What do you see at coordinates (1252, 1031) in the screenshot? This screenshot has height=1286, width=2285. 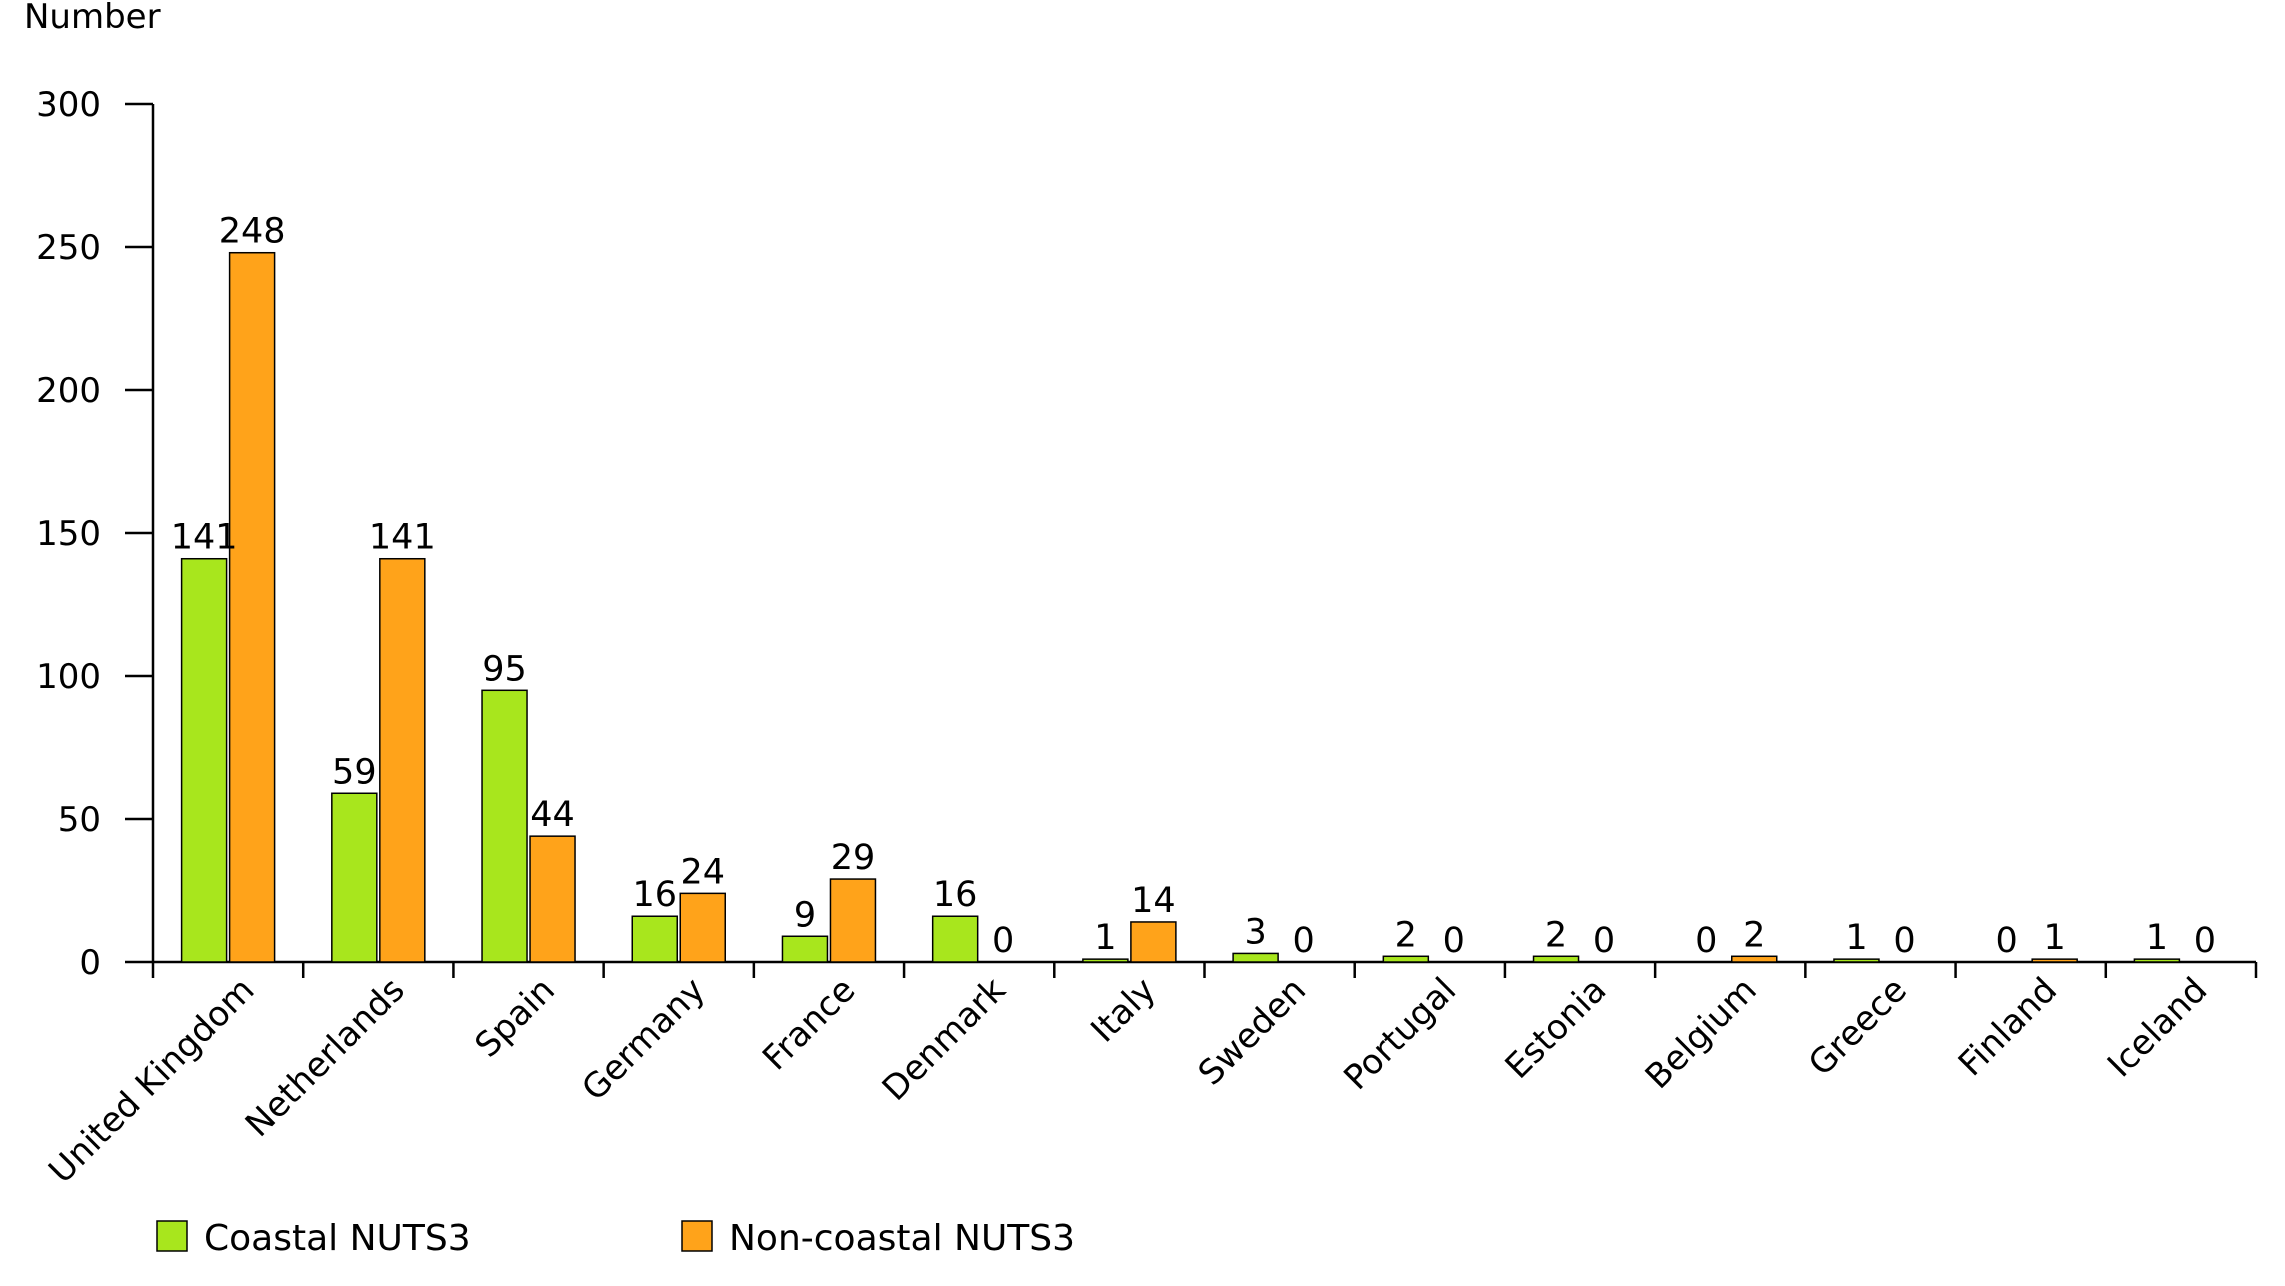 I see `category-label: Sweden` at bounding box center [1252, 1031].